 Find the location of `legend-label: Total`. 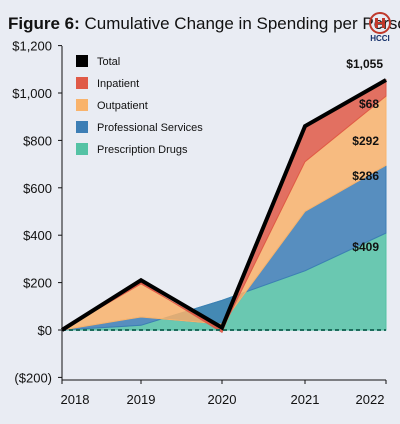

legend-label: Total is located at coordinates (108, 62).